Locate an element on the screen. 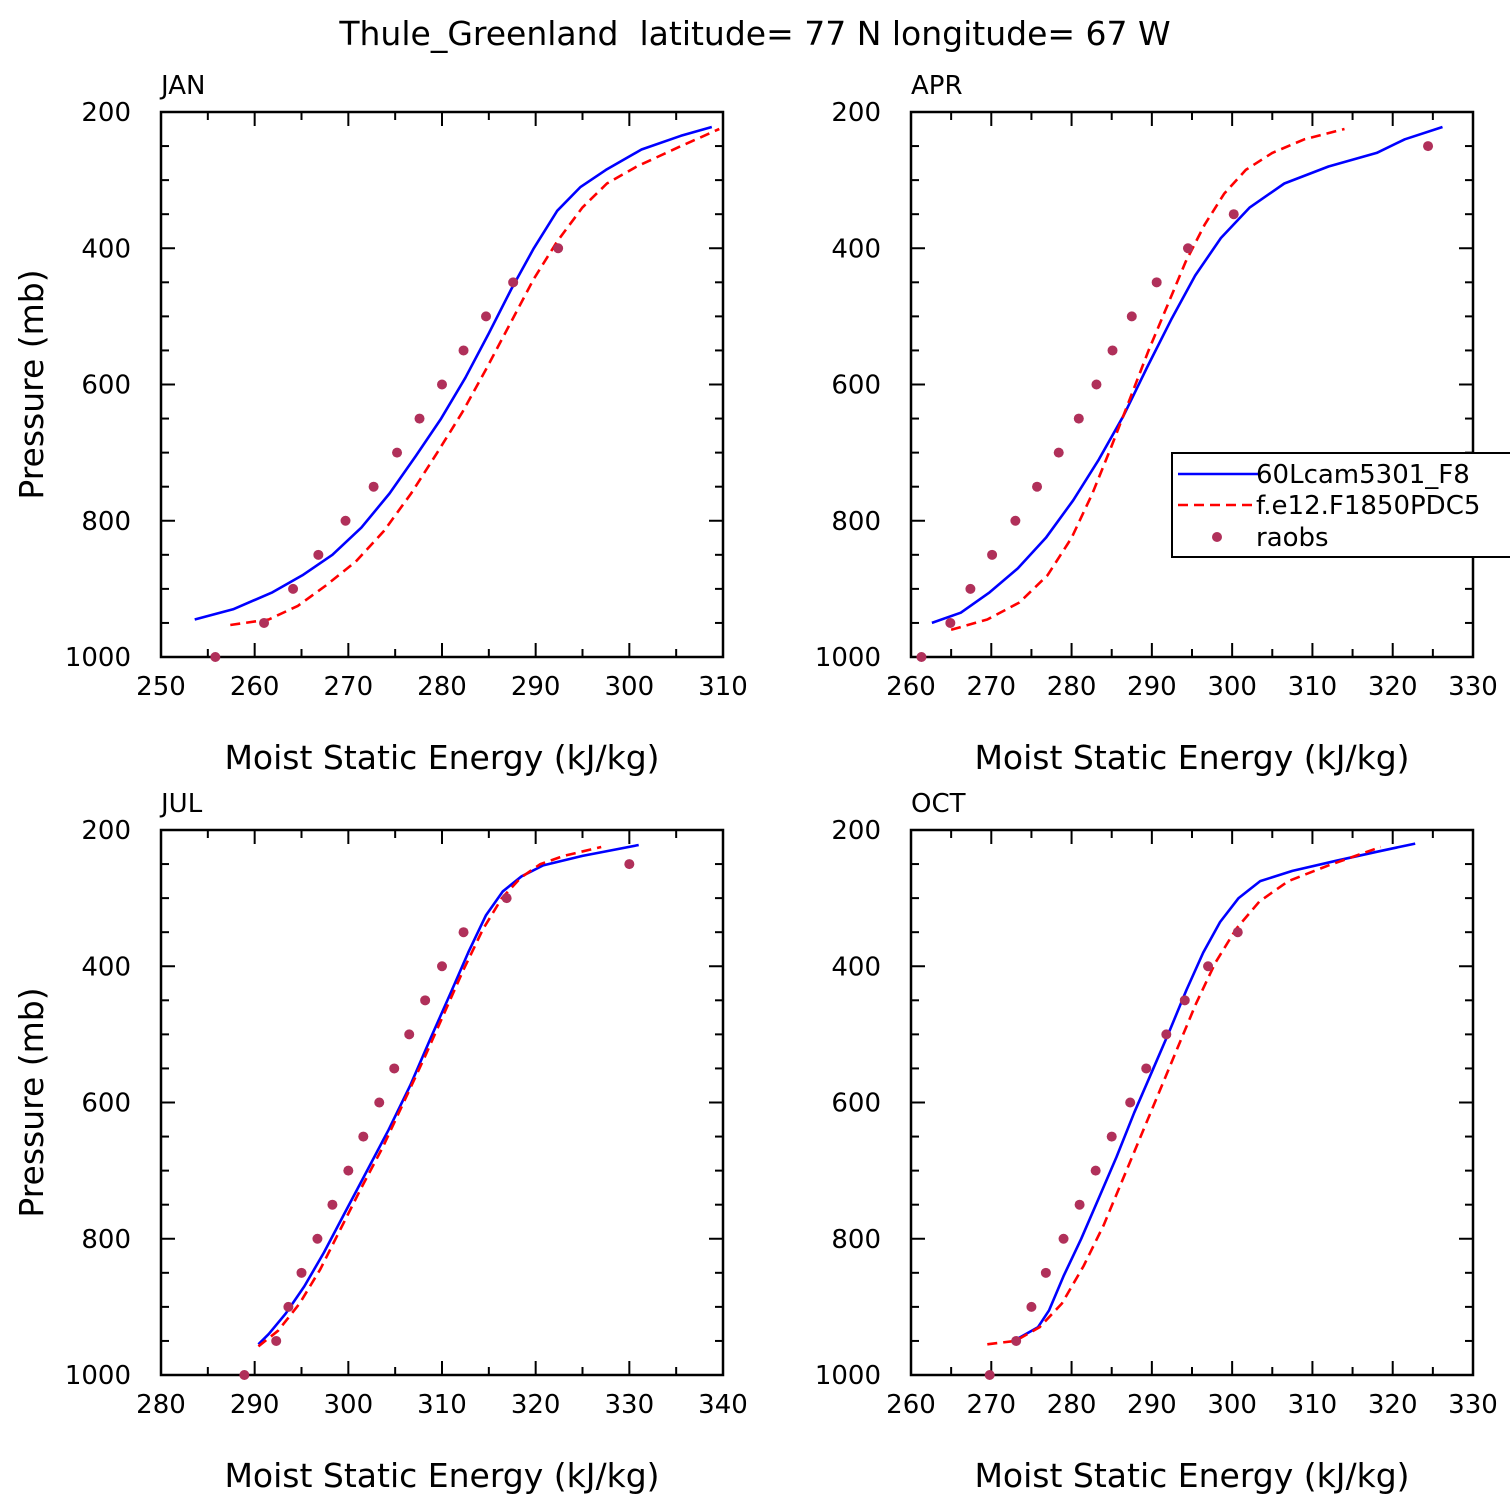  legend-label: raobs is located at coordinates (1292, 538).